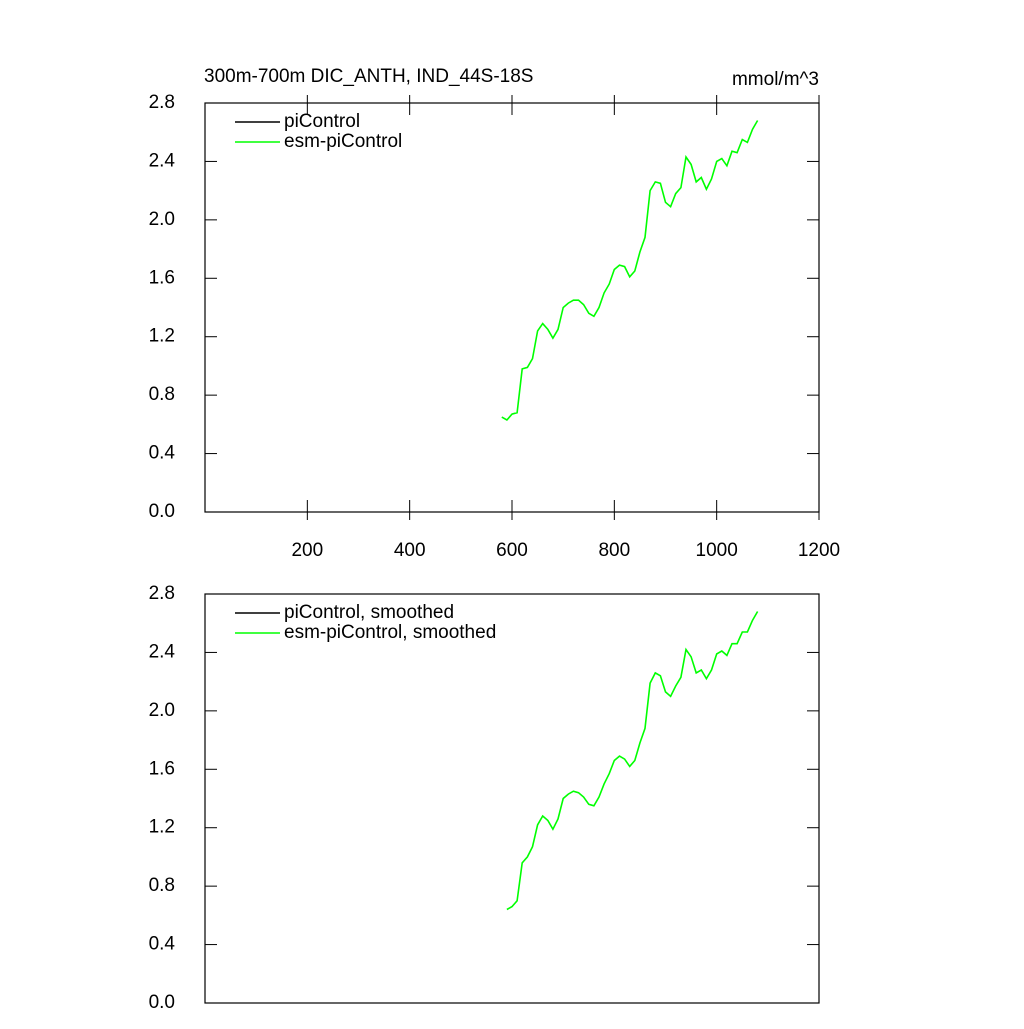  I want to click on x-tick-label: 600, so click(512, 550).